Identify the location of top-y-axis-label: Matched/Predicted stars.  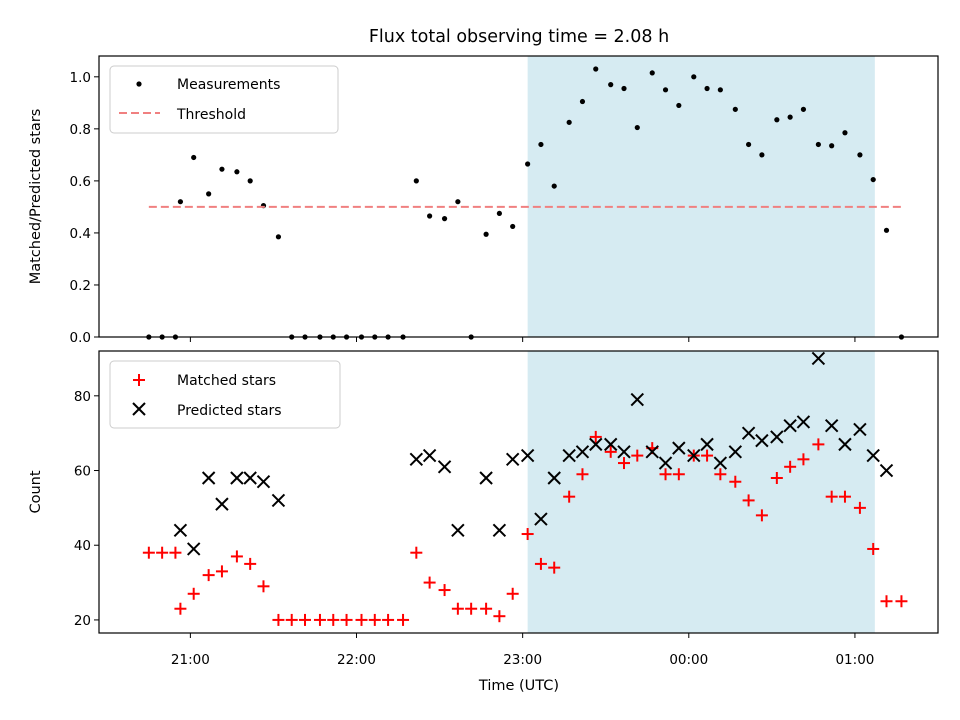
(36, 197).